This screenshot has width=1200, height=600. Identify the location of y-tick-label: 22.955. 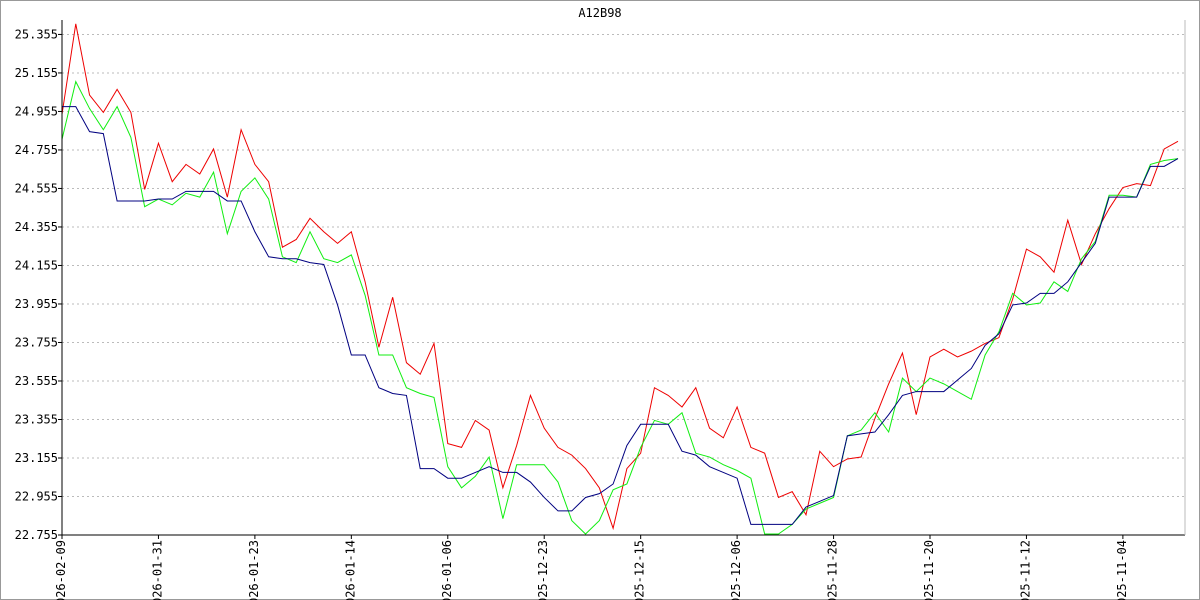
(36, 496).